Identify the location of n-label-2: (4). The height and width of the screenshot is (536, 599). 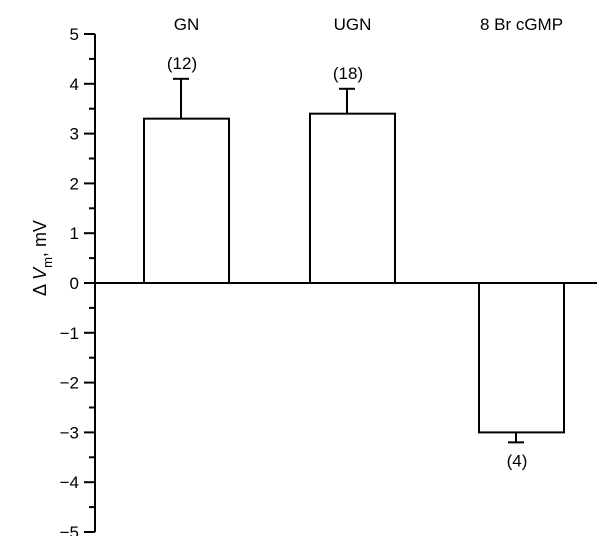
(517, 460).